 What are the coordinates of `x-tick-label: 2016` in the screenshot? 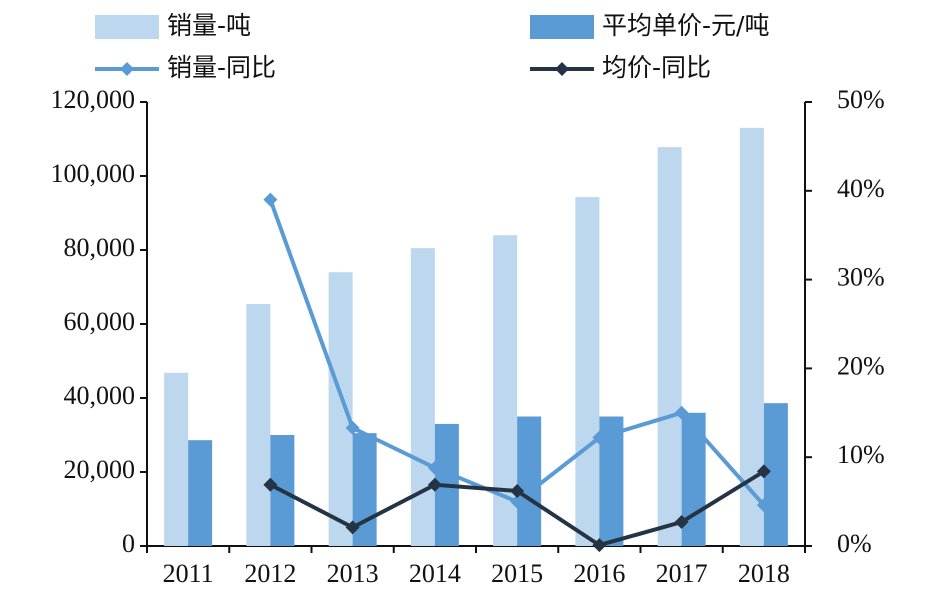 It's located at (599, 573).